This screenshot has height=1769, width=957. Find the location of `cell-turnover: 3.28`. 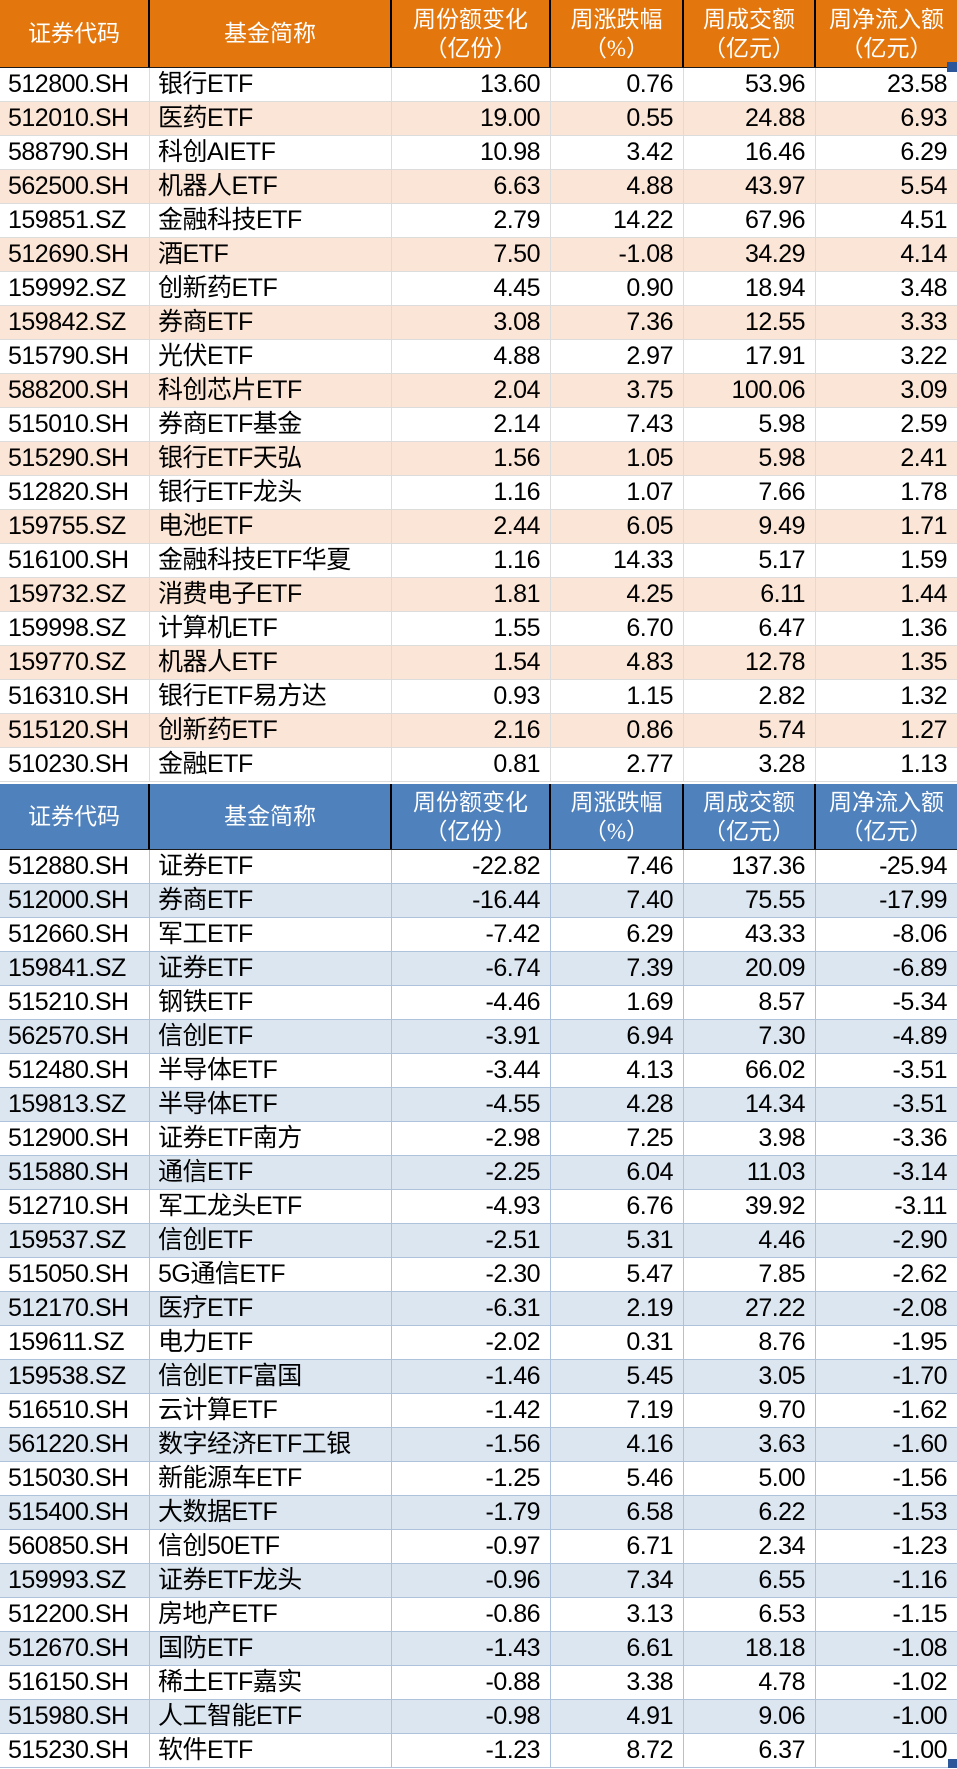

cell-turnover: 3.28 is located at coordinates (750, 765).